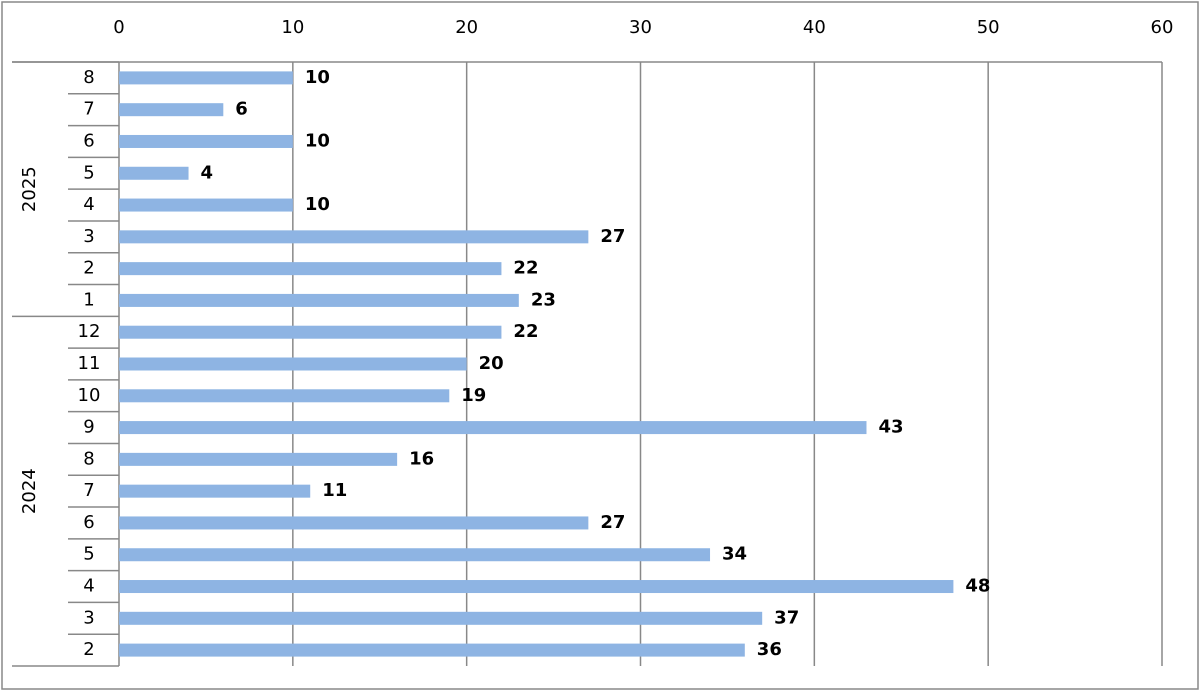 This screenshot has width=1200, height=691. I want to click on x-tick-label: 60, so click(1162, 27).